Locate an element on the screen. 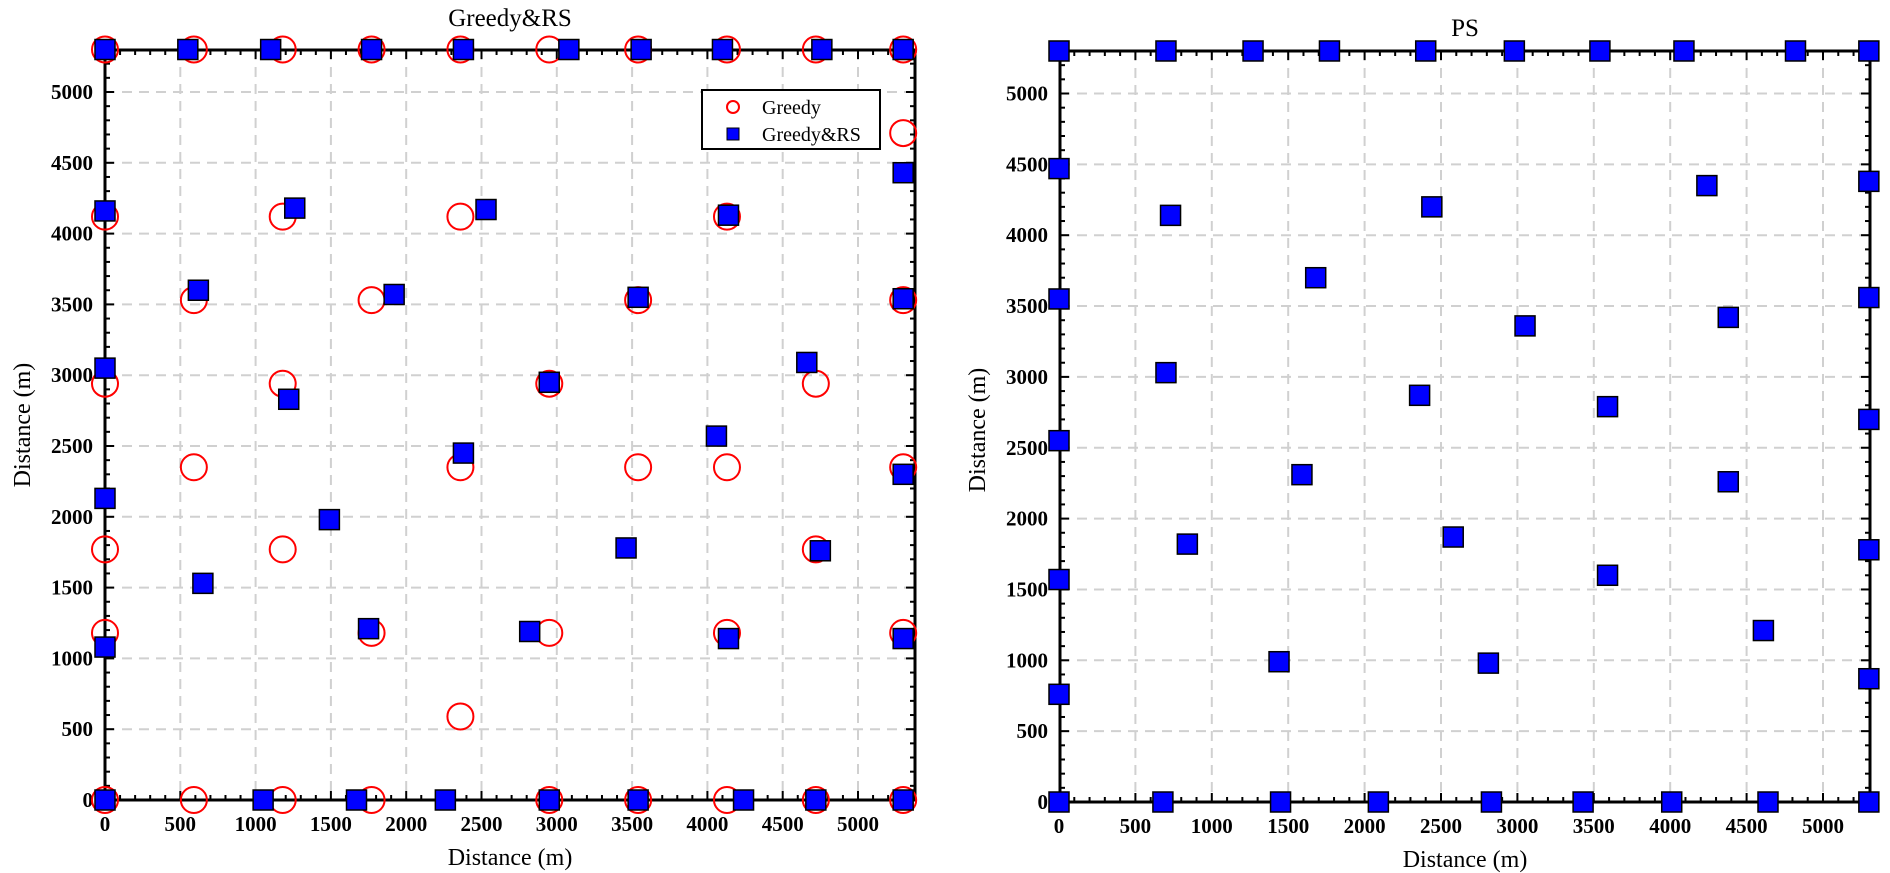 This screenshot has width=1890, height=873. y-tick-label: 1000 is located at coordinates (1027, 660).